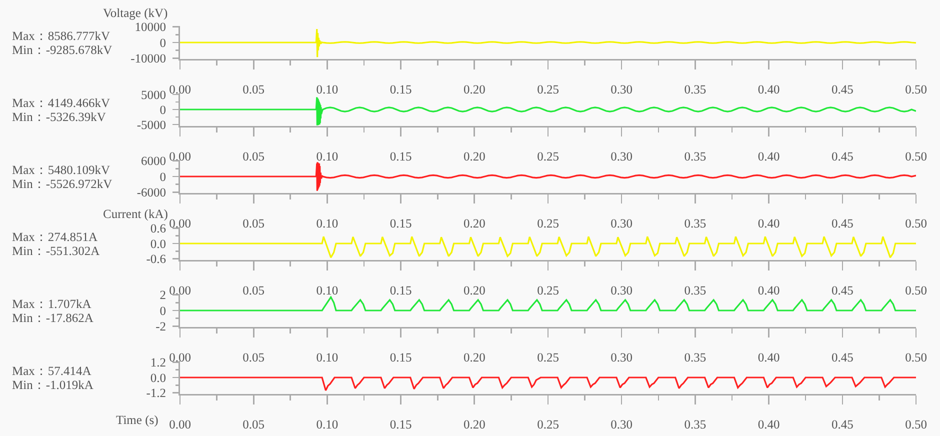 The height and width of the screenshot is (436, 940). What do you see at coordinates (151, 193) in the screenshot?
I see `y-tick-label: -6000` at bounding box center [151, 193].